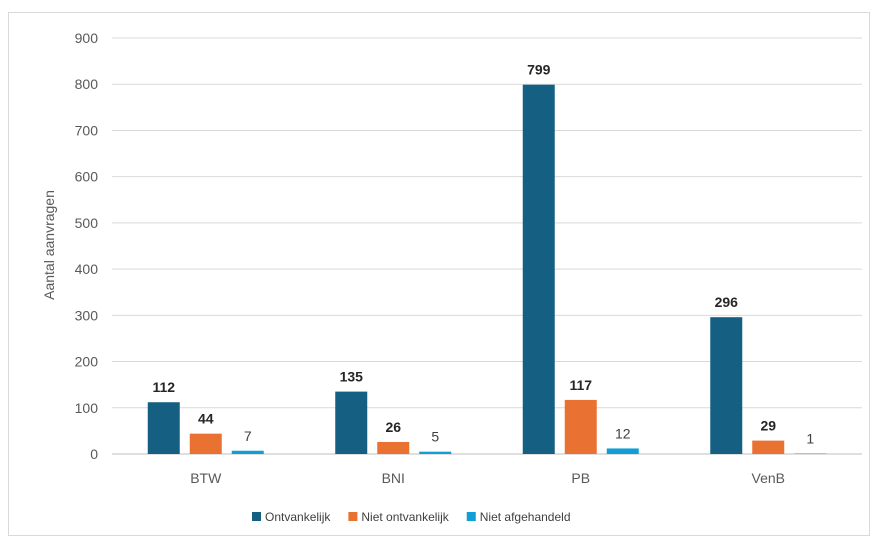  What do you see at coordinates (87, 223) in the screenshot?
I see `y-tick-label: 500` at bounding box center [87, 223].